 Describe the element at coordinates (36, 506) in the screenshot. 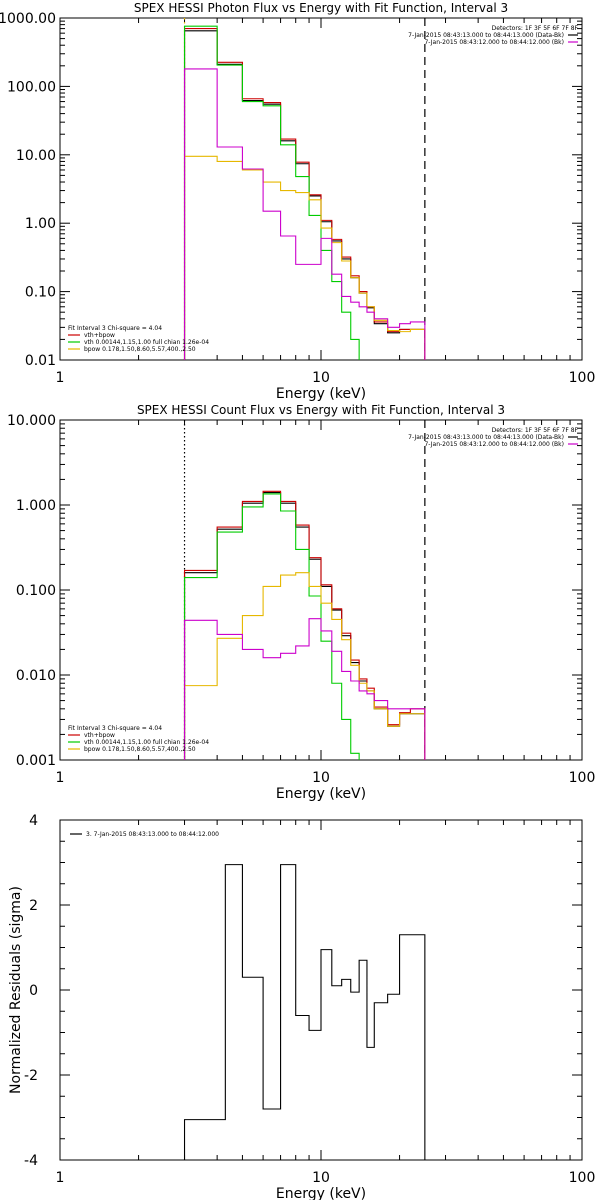

I see `y-tick-label: 1.000` at that location.